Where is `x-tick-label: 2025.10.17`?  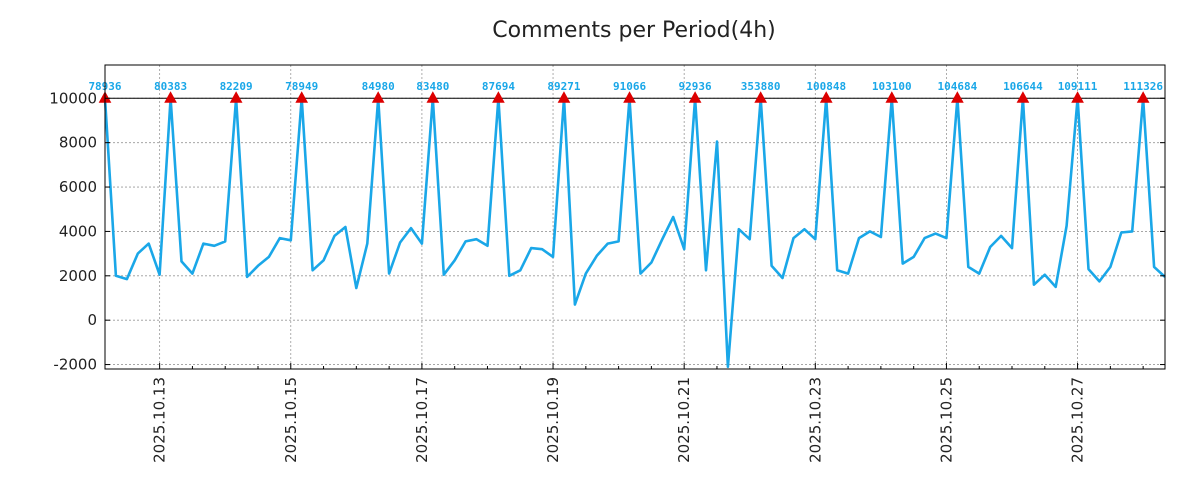
x-tick-label: 2025.10.17 is located at coordinates (422, 420).